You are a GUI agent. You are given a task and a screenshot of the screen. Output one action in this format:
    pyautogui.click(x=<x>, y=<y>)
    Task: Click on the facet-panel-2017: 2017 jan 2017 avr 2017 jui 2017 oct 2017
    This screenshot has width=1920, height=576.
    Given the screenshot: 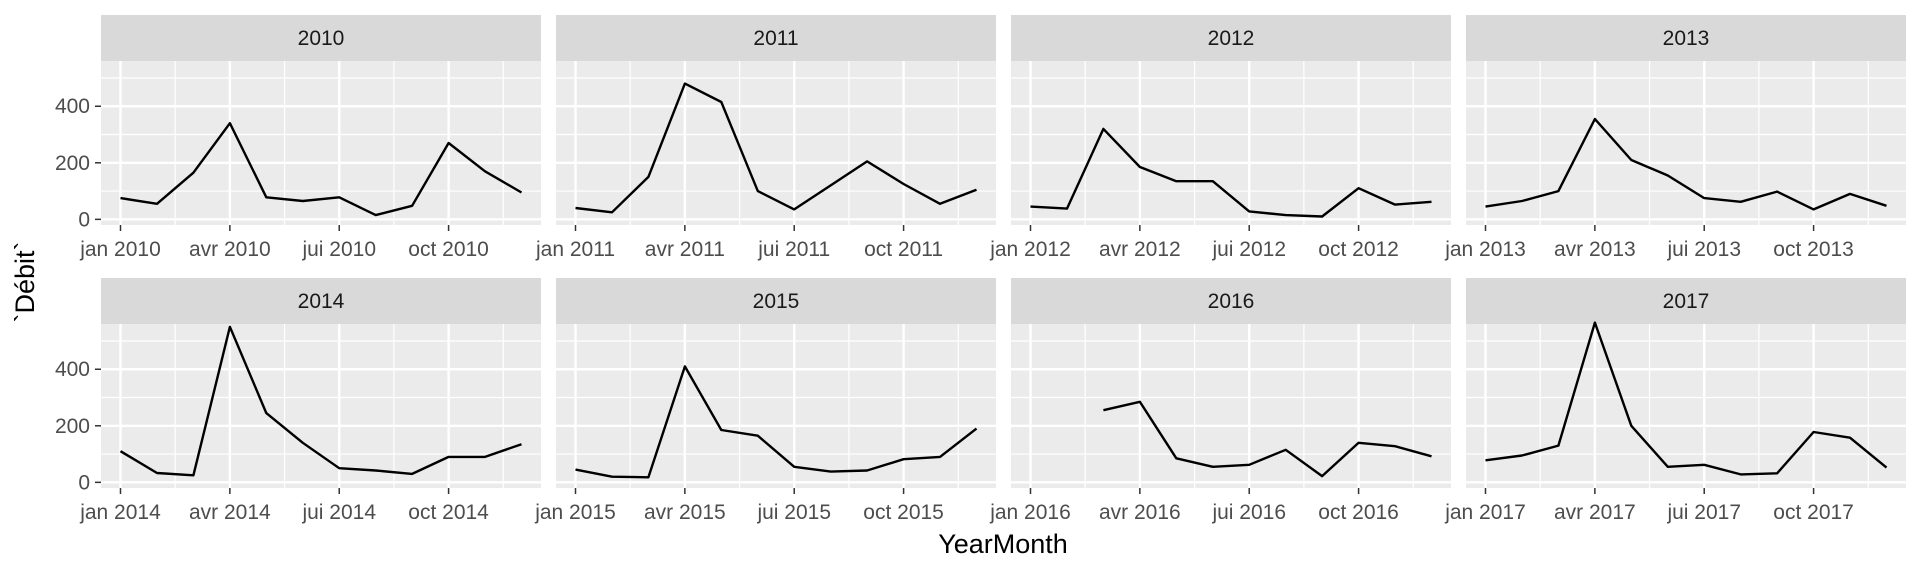 What is the action you would take?
    pyautogui.click(x=1675, y=401)
    